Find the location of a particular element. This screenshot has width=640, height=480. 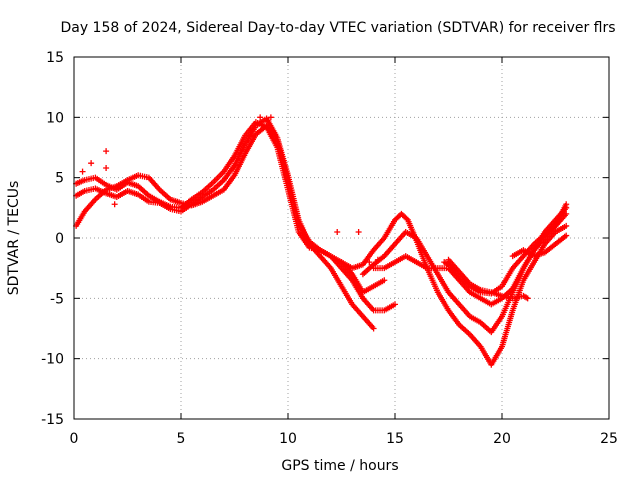

y-tick-label: -5 is located at coordinates (57, 299).